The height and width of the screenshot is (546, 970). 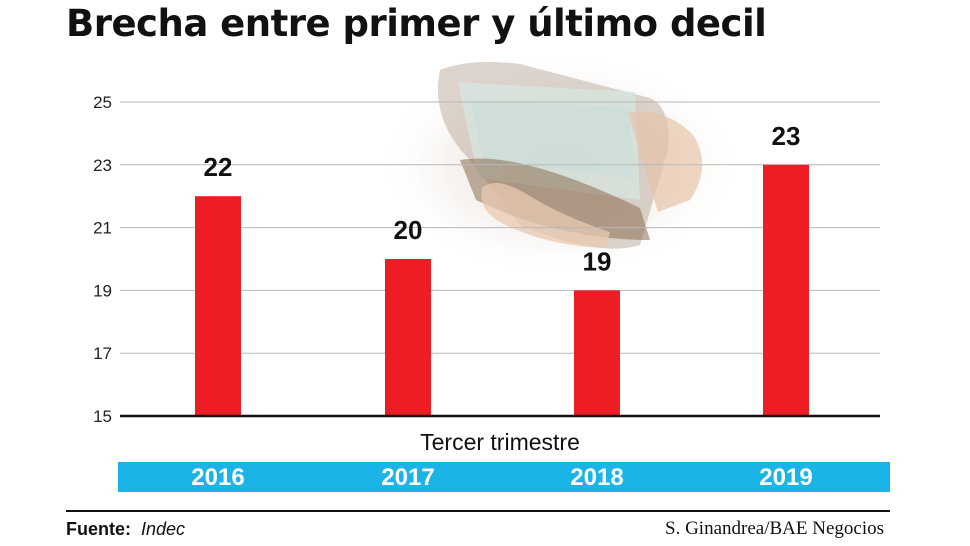 I want to click on category-band: 2016 2017 2018 2019, so click(x=504, y=477).